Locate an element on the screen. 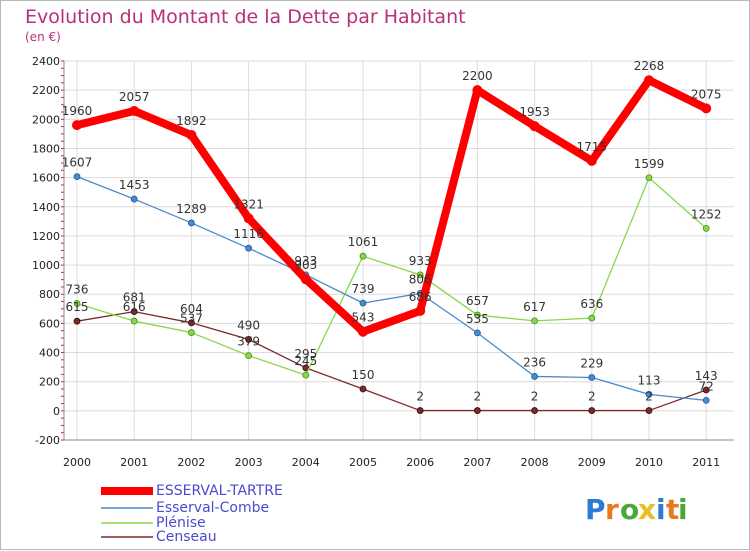 The width and height of the screenshot is (750, 551). data-label: 1960 is located at coordinates (77, 111).